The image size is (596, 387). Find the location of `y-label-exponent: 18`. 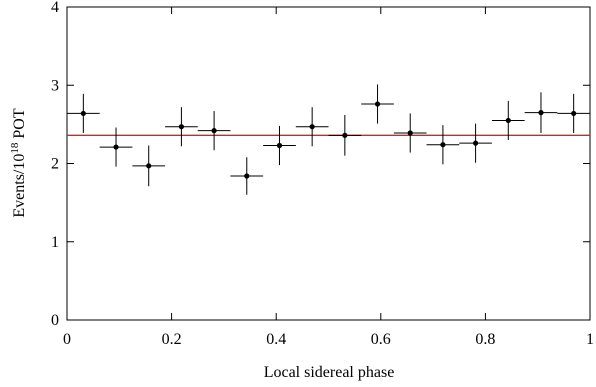

y-label-exponent: 18 is located at coordinates (15, 148).